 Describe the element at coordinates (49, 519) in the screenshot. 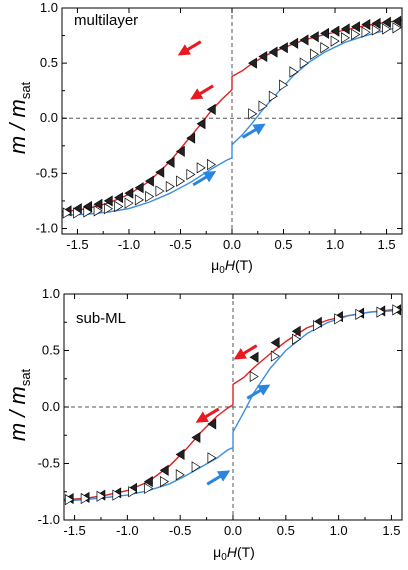

I see `y-tick-label: -1.0` at that location.